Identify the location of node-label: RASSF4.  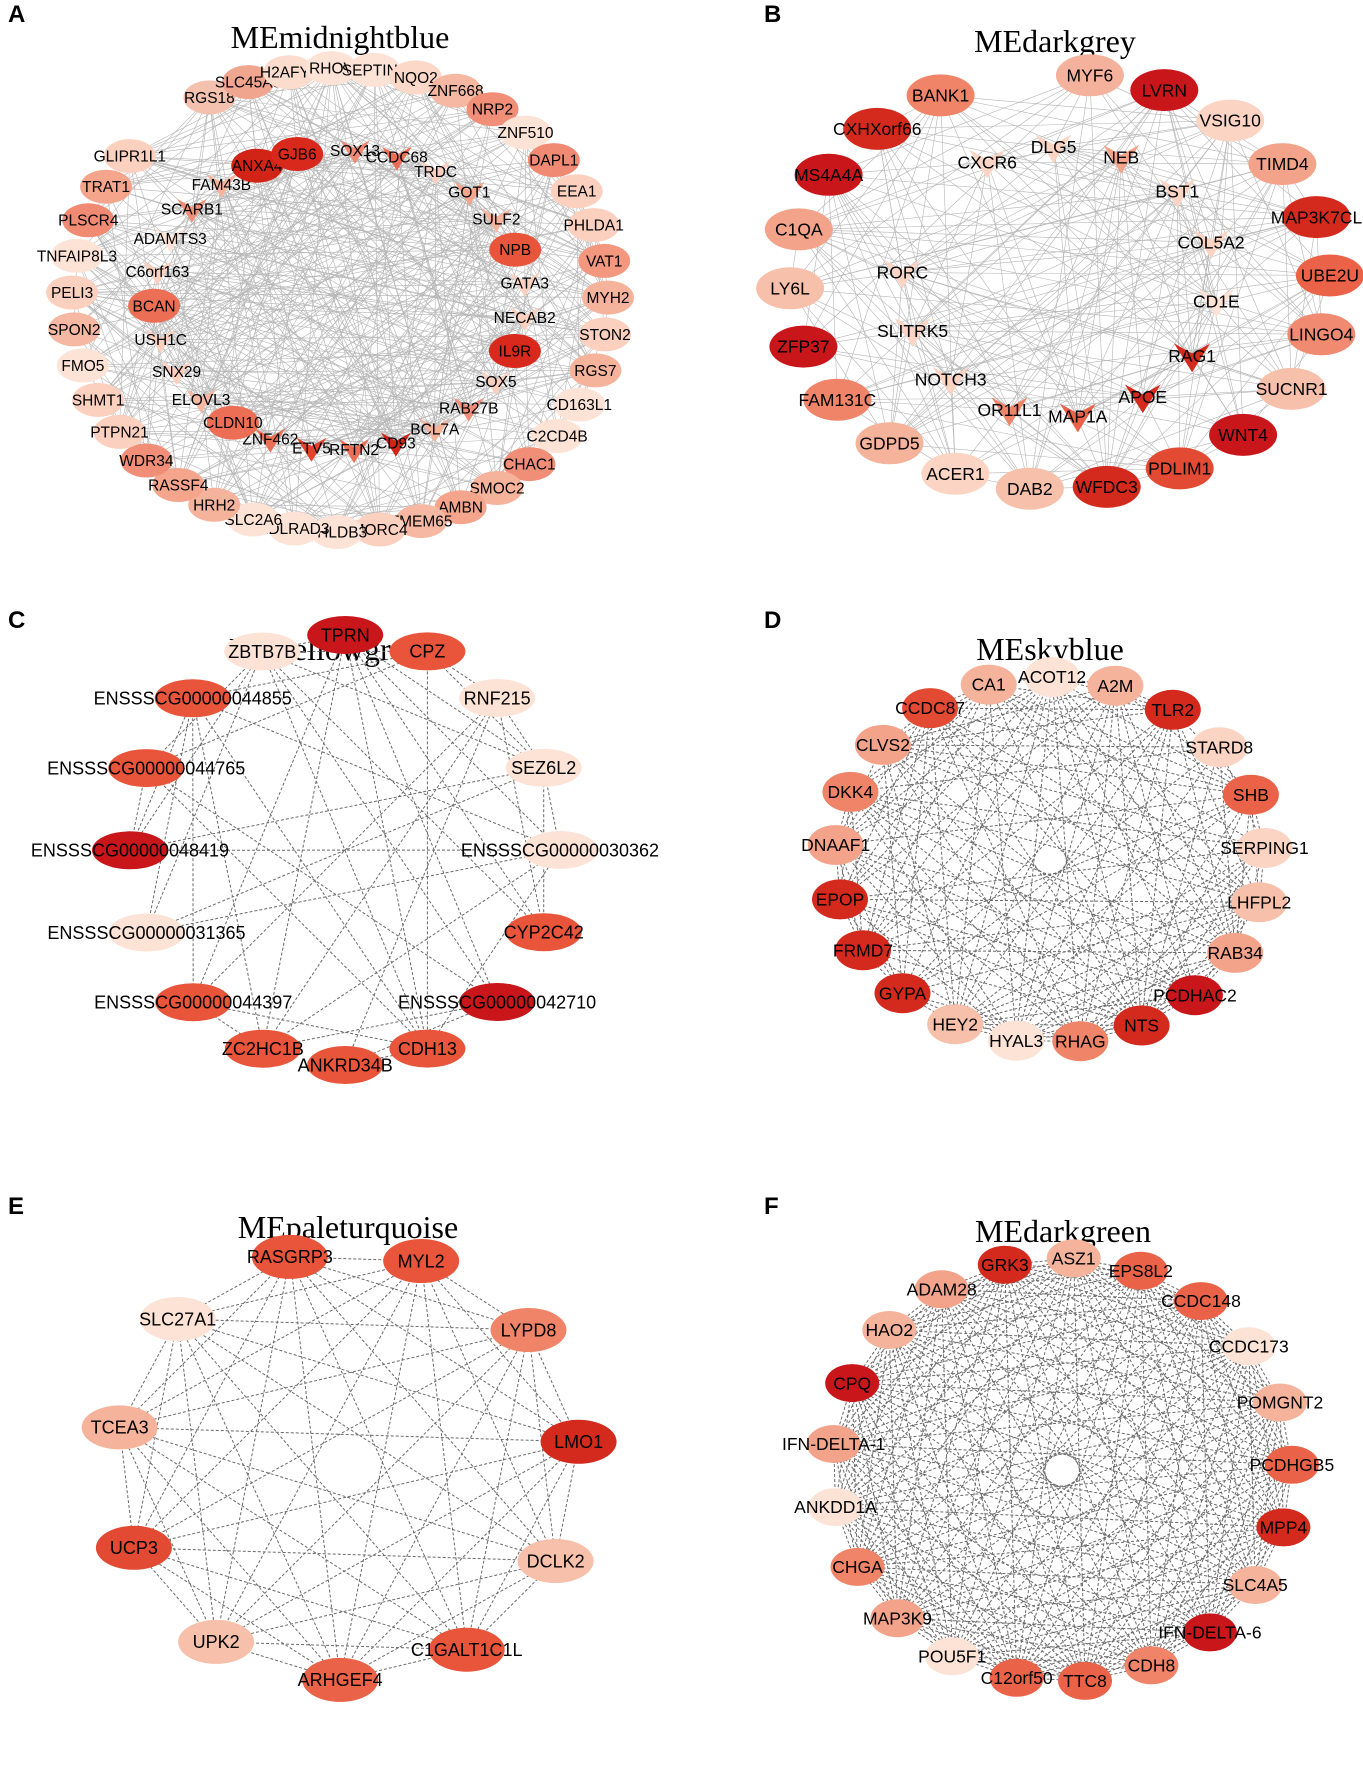
(178, 485).